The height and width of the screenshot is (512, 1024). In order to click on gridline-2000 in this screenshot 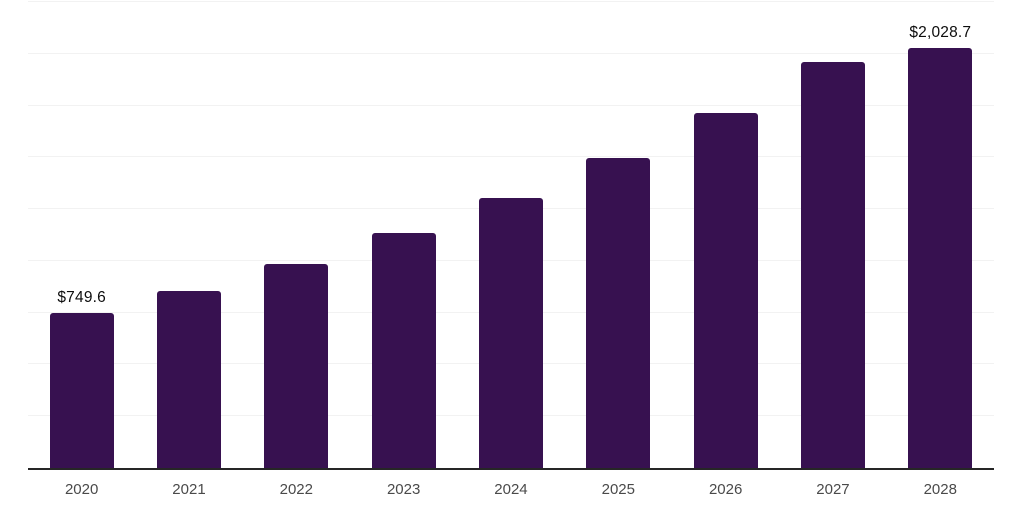, I will do `click(511, 53)`.